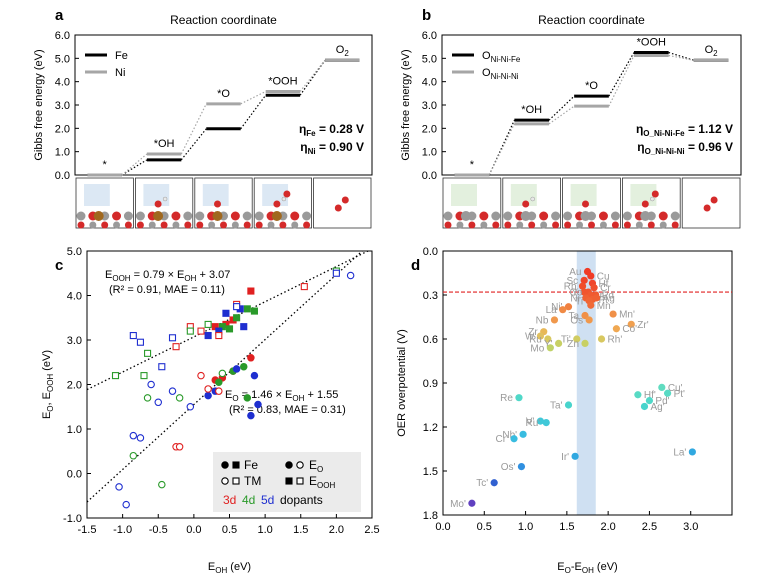 This screenshot has height=581, width=764. Describe the element at coordinates (508, 467) in the screenshot. I see `point-label: Os'` at that location.